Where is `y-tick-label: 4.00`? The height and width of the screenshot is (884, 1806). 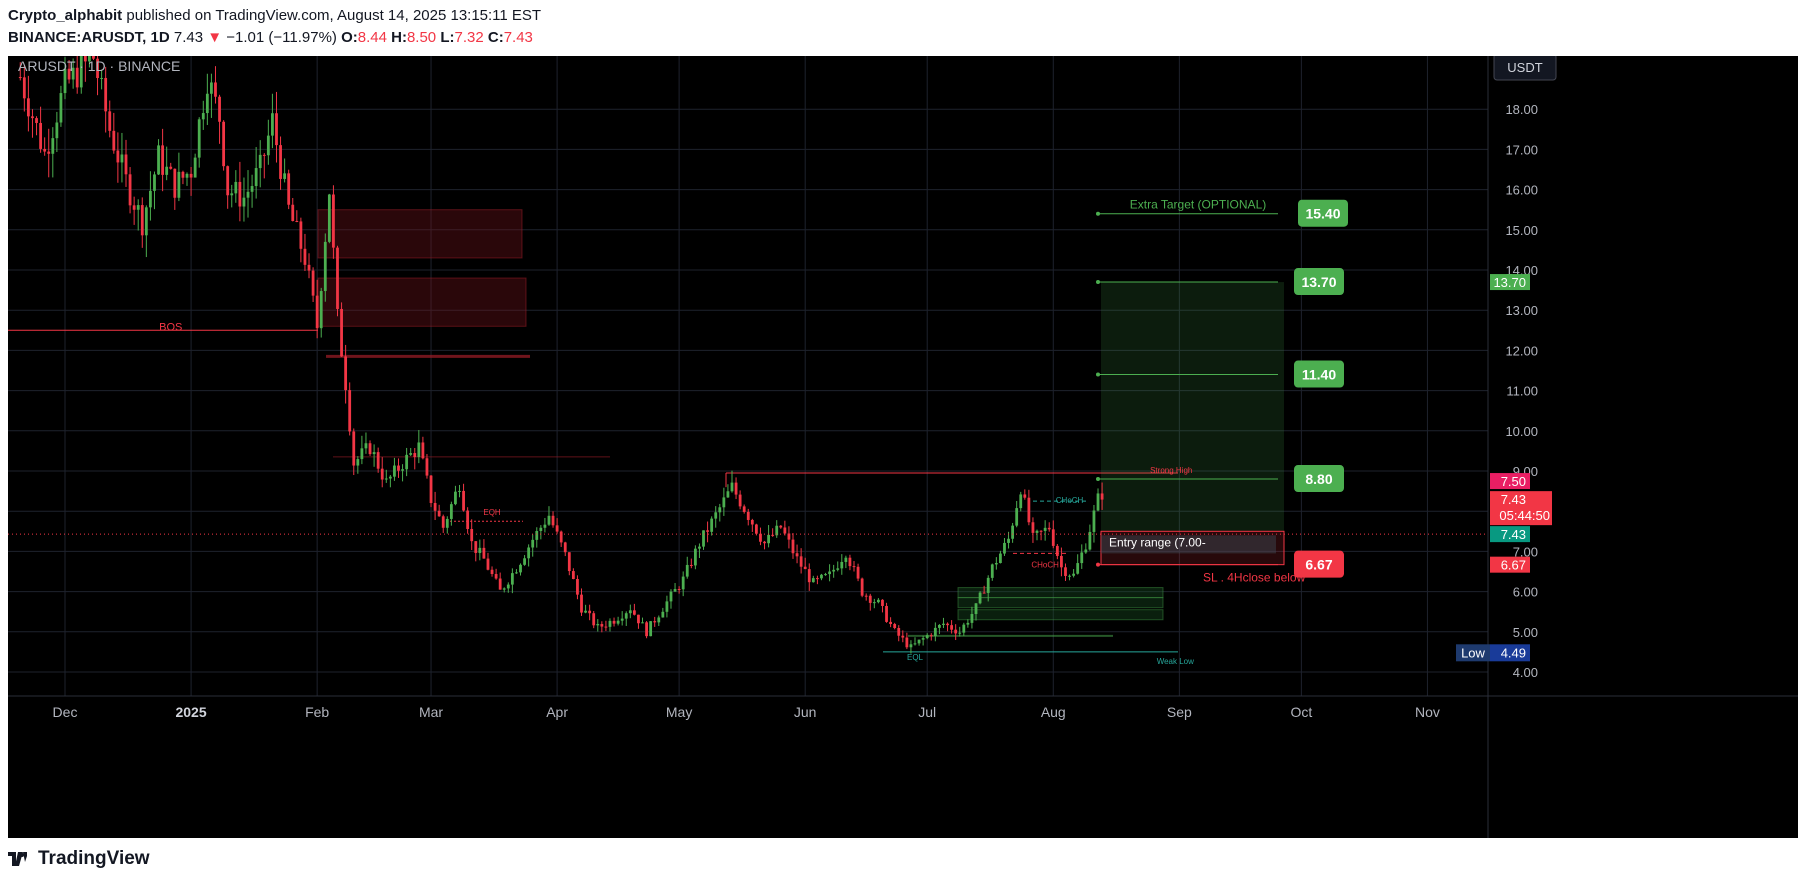
y-tick-label: 4.00 is located at coordinates (1525, 672).